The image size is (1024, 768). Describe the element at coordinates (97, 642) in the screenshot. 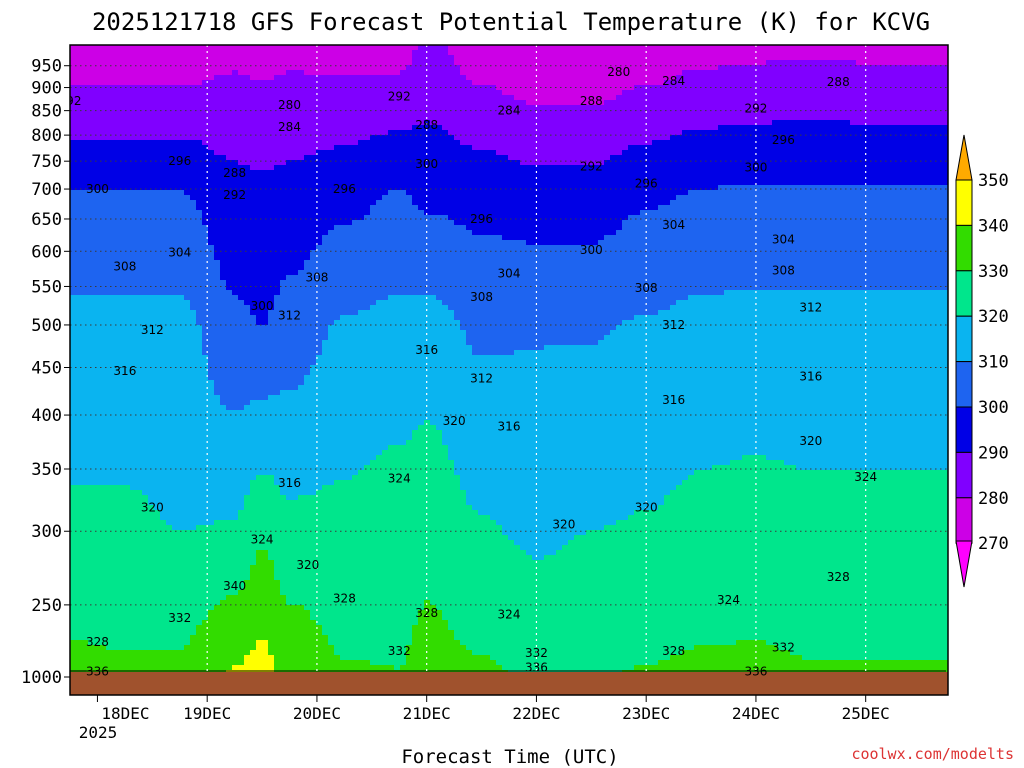

I see `contour-label: 328` at that location.